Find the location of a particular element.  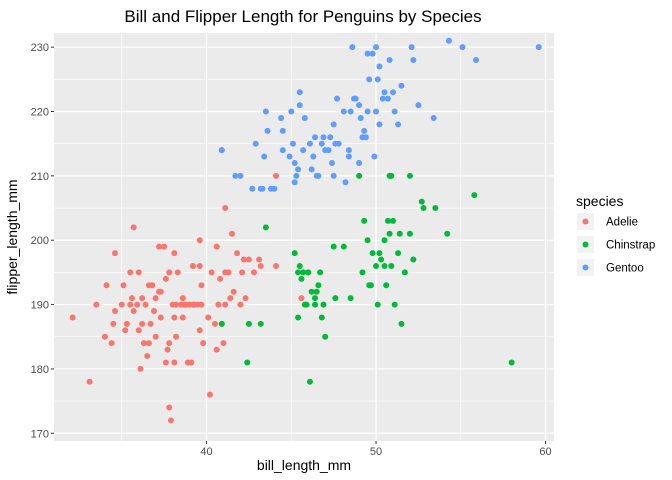

y-tick-label: 180 is located at coordinates (40, 370).